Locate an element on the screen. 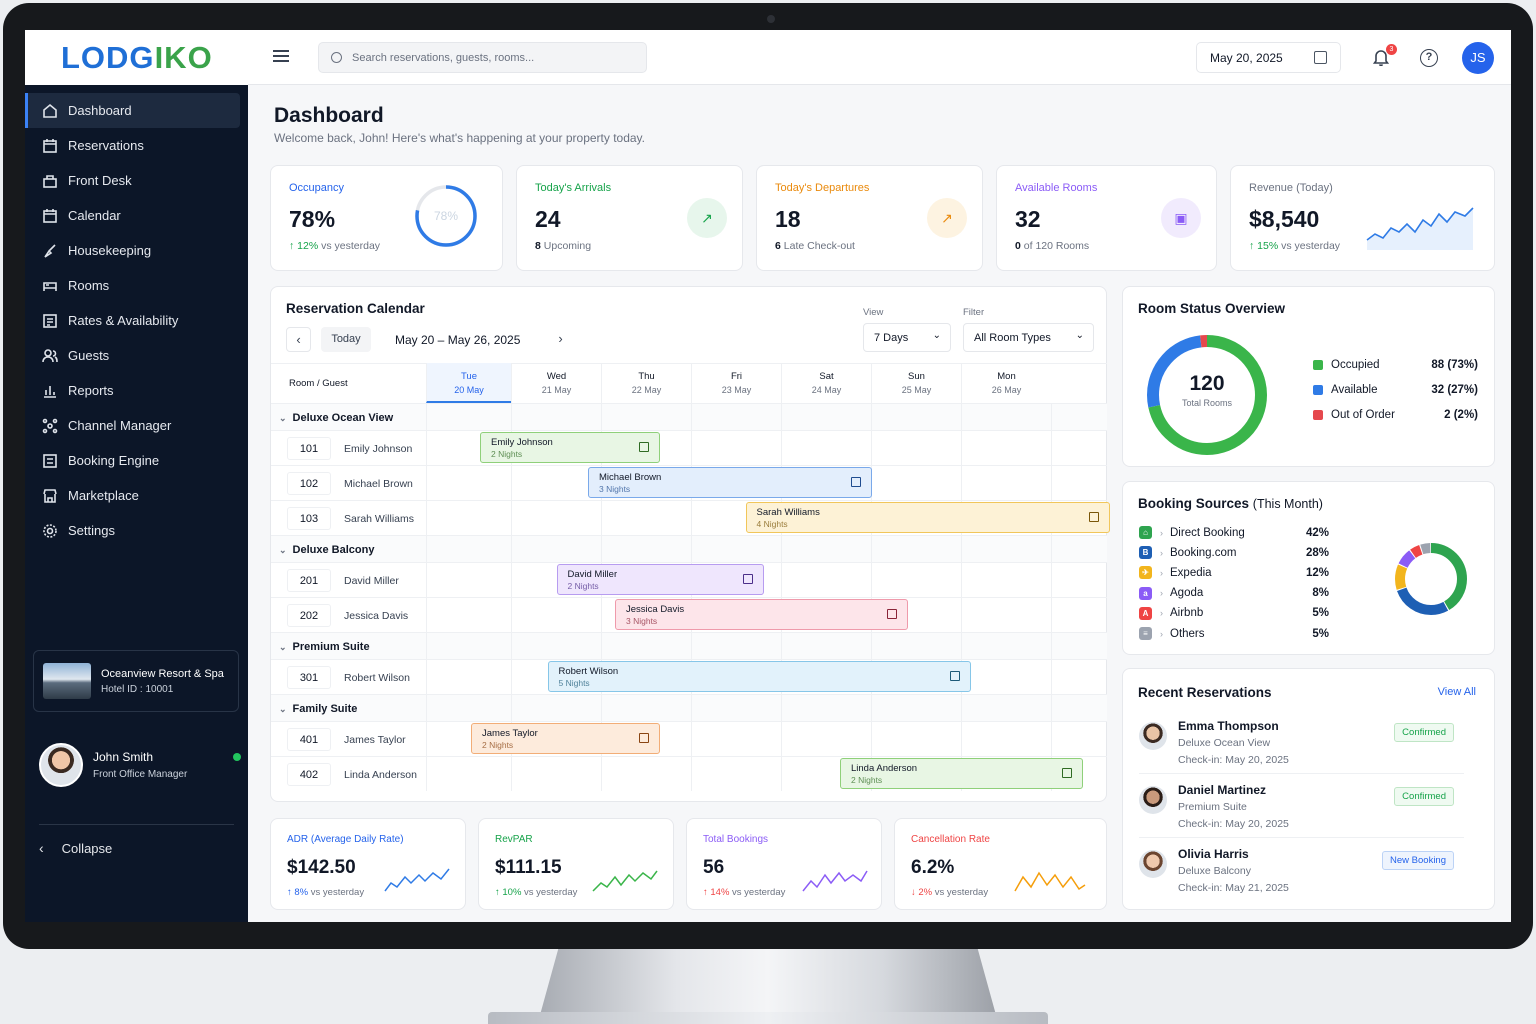 The width and height of the screenshot is (1536, 1024). menu-icon is located at coordinates (281, 56).